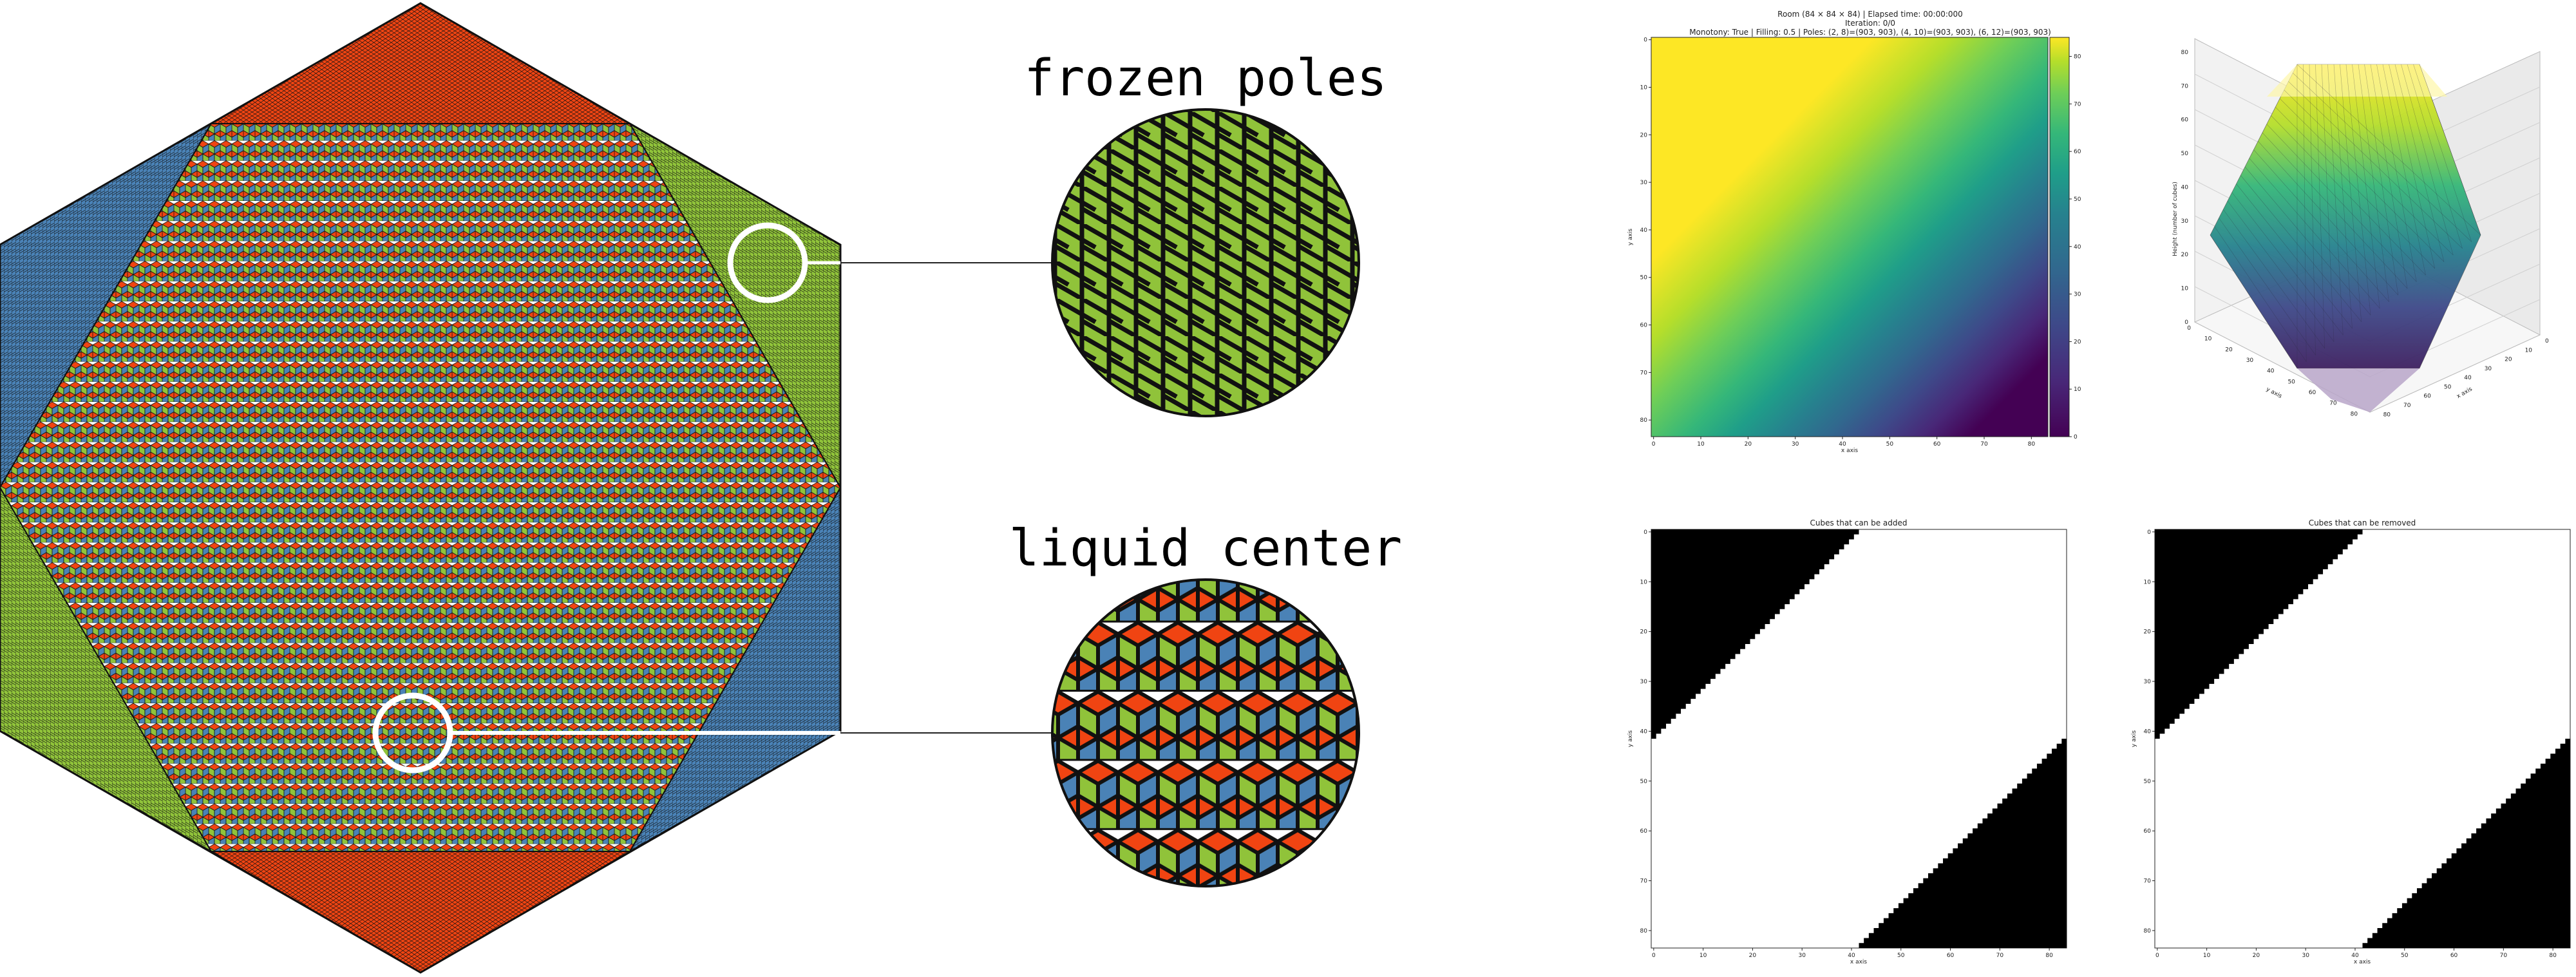 The height and width of the screenshot is (977, 2576). I want to click on added-black-region-top, so click(1755, 634).